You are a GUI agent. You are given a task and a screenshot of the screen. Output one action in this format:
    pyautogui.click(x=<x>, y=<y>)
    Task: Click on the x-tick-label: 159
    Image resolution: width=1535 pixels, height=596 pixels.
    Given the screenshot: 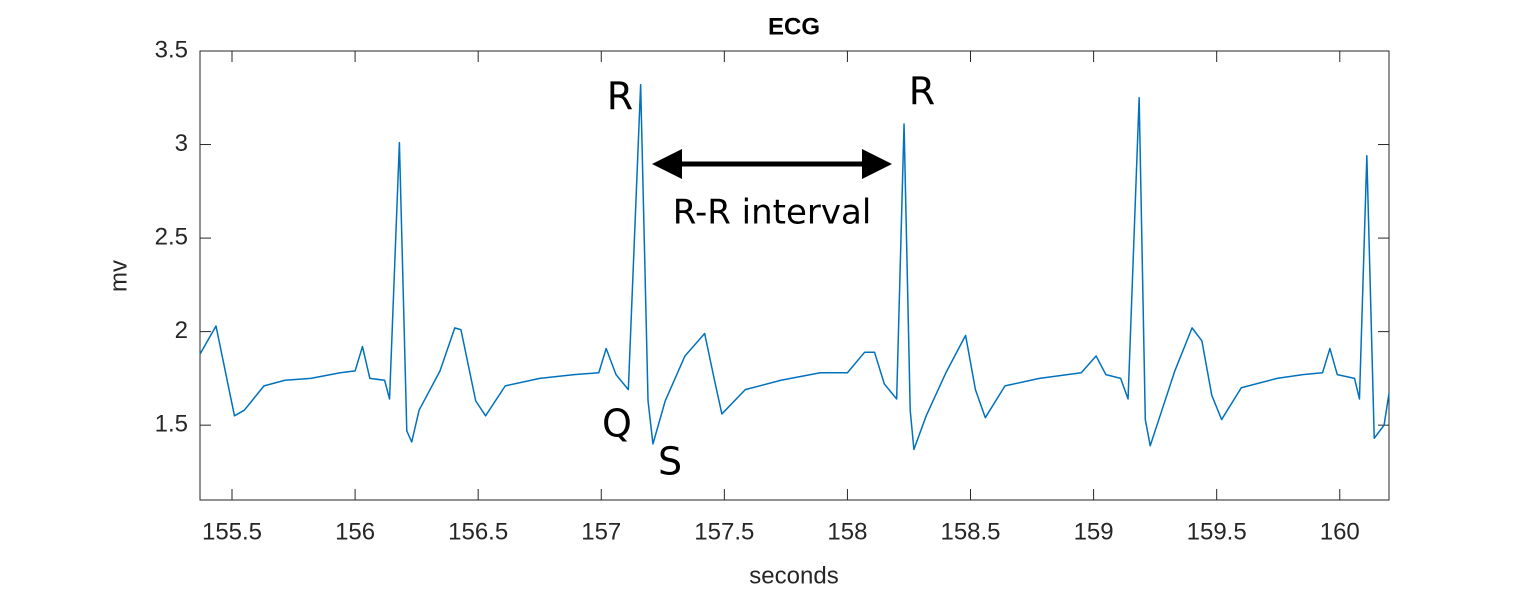 What is the action you would take?
    pyautogui.click(x=1094, y=531)
    